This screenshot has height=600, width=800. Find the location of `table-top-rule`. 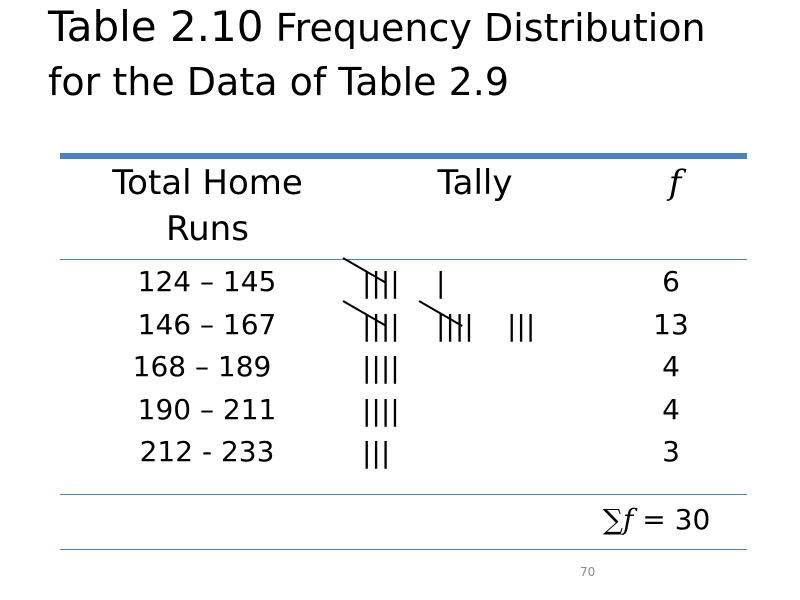

table-top-rule is located at coordinates (403, 156).